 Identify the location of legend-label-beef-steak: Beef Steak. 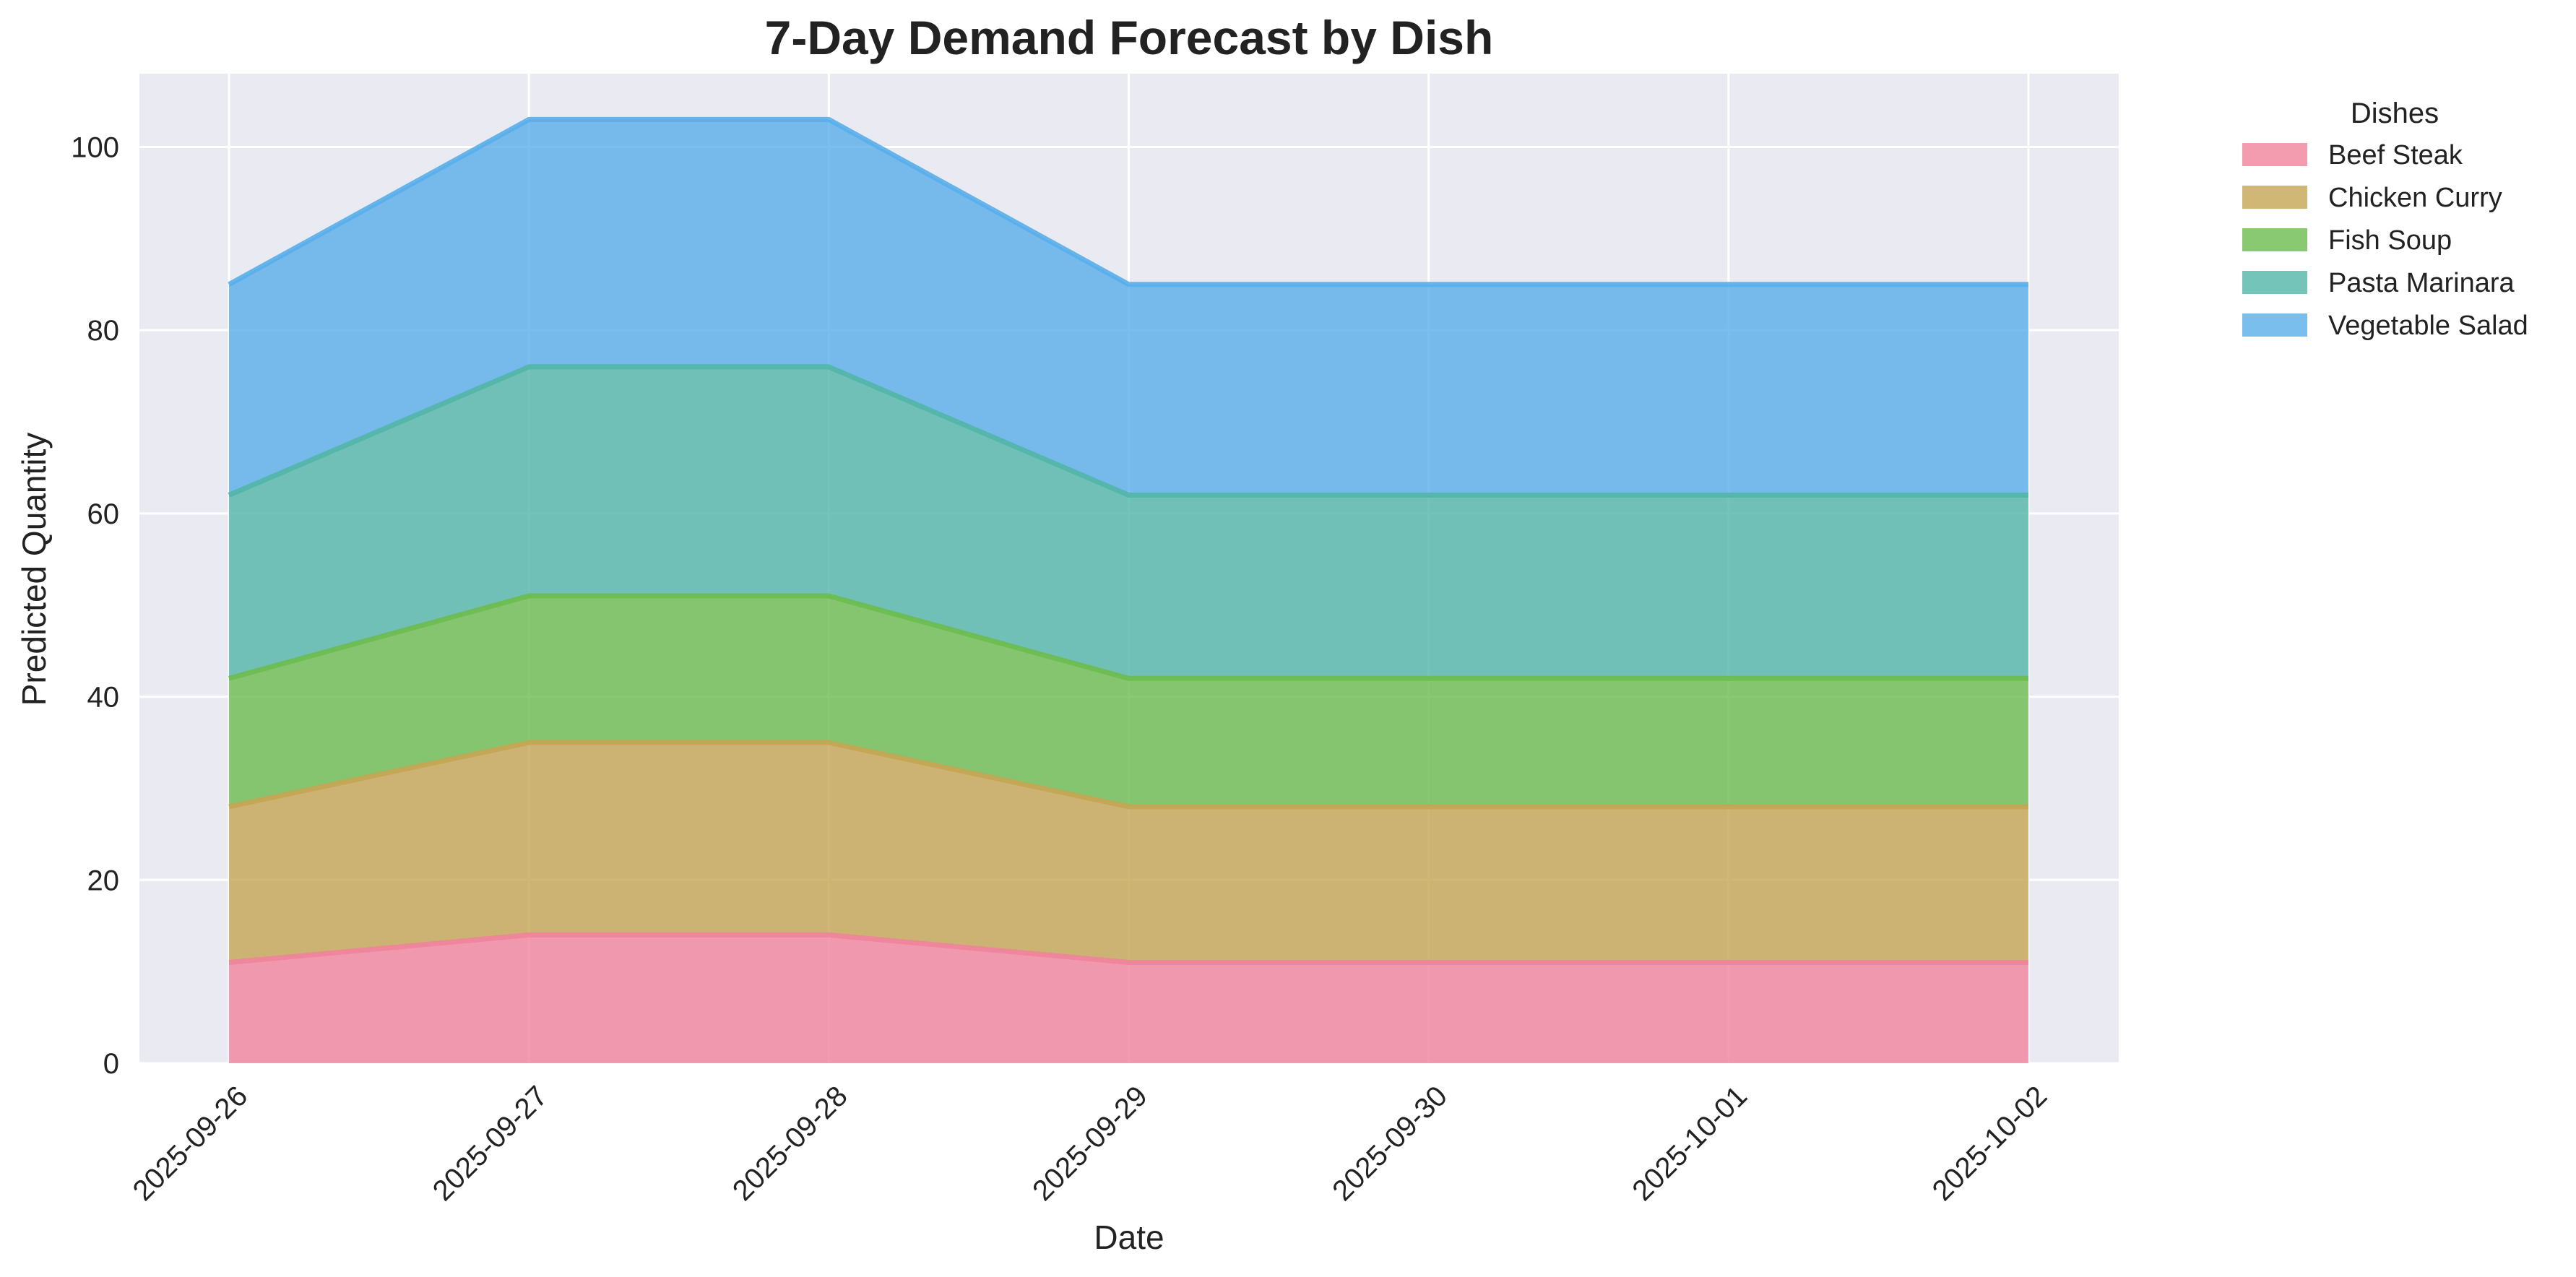
(2395, 155).